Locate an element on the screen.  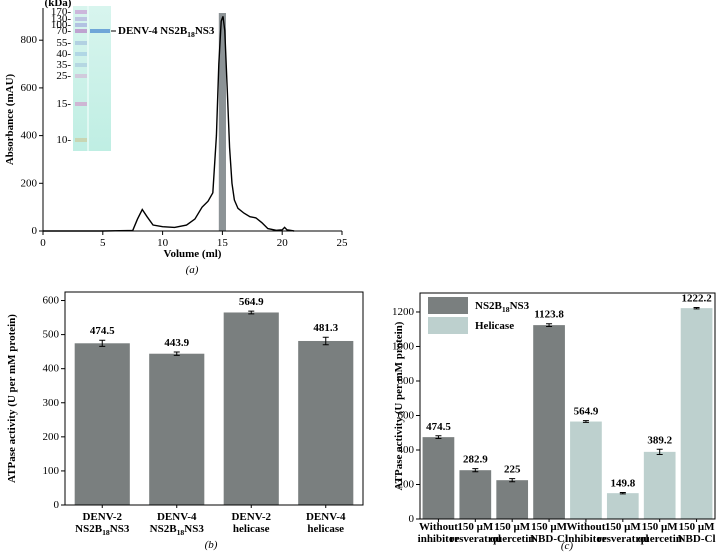
x-tick-label: DENV-2 NS2B18NS3 is located at coordinates (102, 523).